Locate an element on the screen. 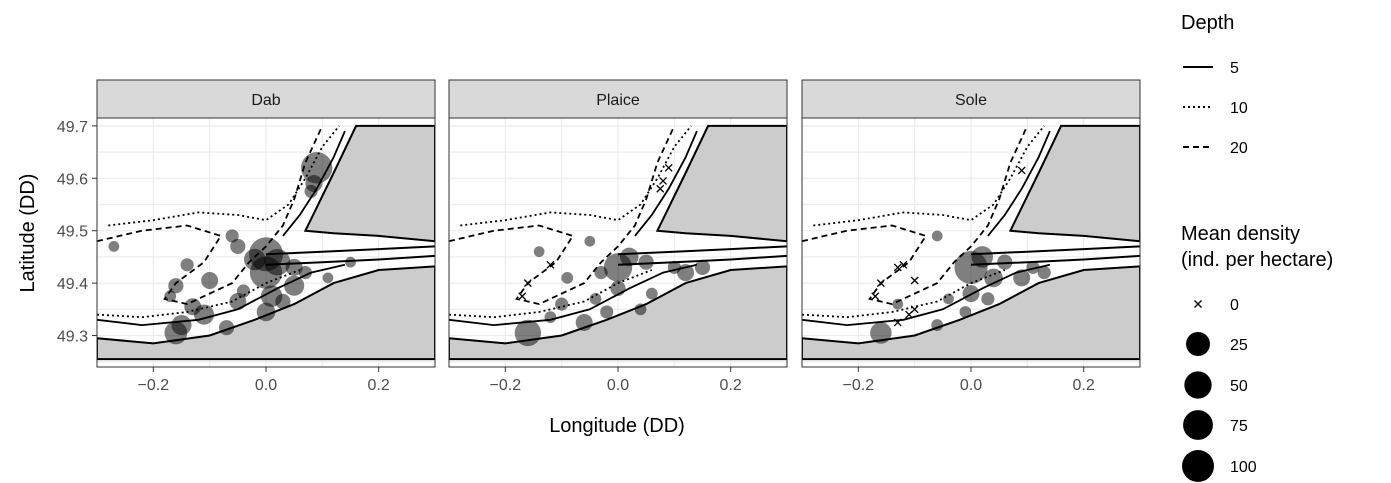 This screenshot has height=483, width=1391. legend-density-label: 75 is located at coordinates (1239, 426).